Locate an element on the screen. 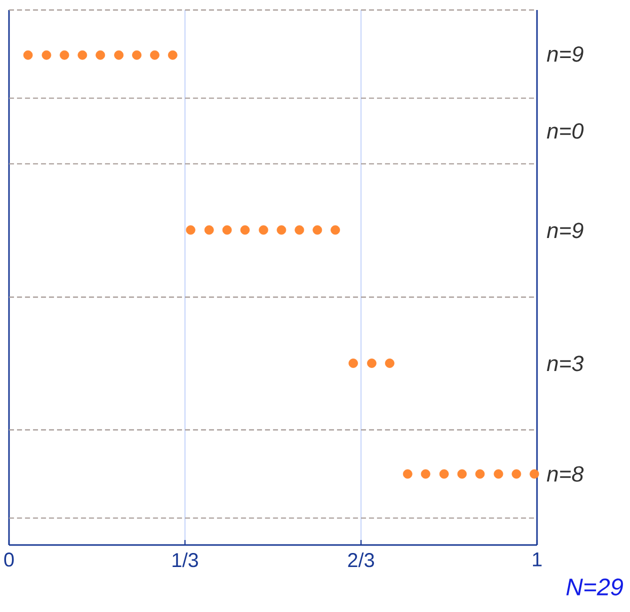 The image size is (630, 612). x-tick-label: 1 is located at coordinates (537, 559).